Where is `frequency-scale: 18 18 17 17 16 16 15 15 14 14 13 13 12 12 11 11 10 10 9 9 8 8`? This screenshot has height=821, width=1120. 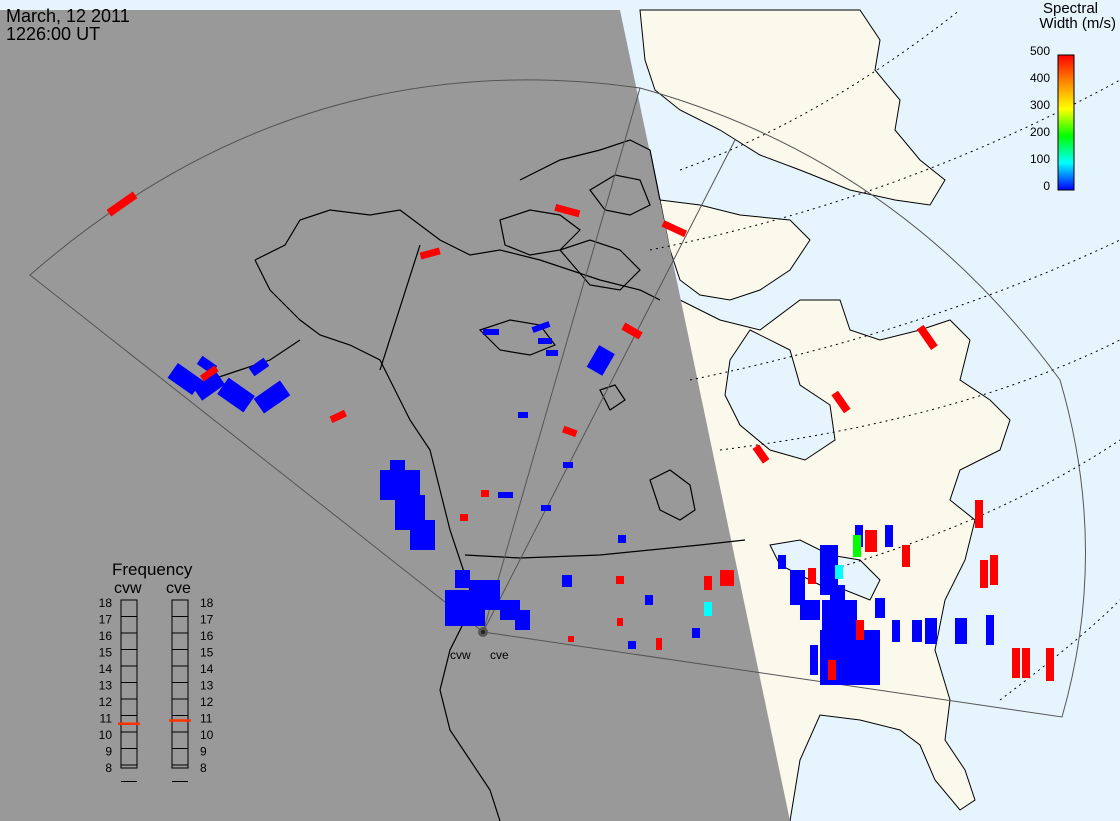
frequency-scale: 18 18 17 17 16 16 15 15 14 14 13 13 12 12 11 11 10 10 9 9 8 8 is located at coordinates (156, 689).